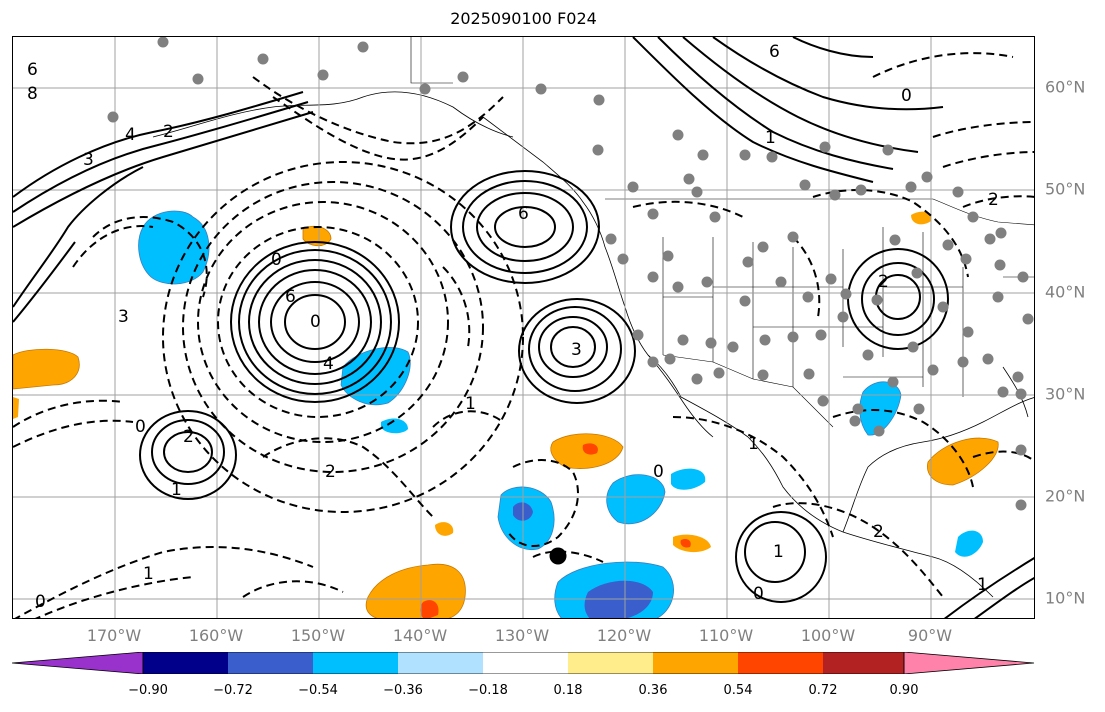  Describe the element at coordinates (590, 449) in the screenshot. I see `shade-red-center` at that location.